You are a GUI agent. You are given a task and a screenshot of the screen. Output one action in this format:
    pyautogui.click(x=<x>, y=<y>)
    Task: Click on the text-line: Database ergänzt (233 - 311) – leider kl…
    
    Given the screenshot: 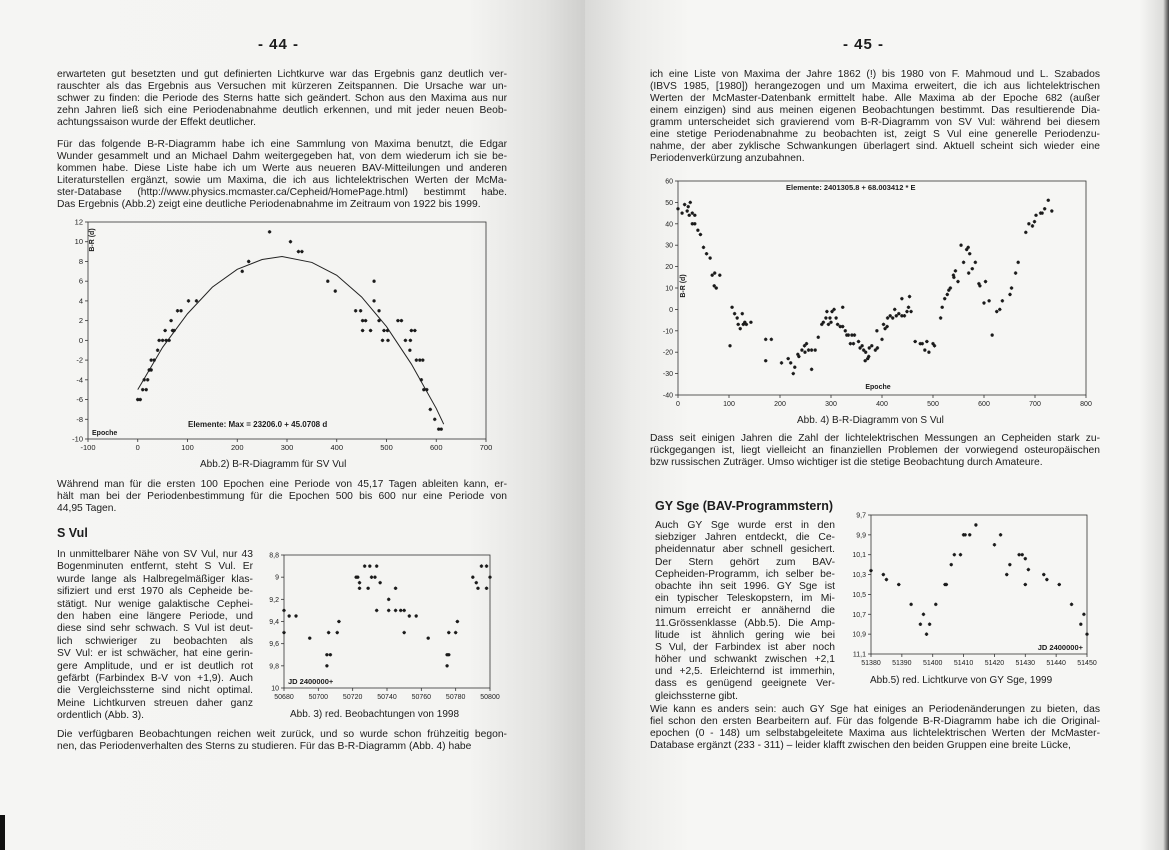 What is the action you would take?
    pyautogui.click(x=860, y=745)
    